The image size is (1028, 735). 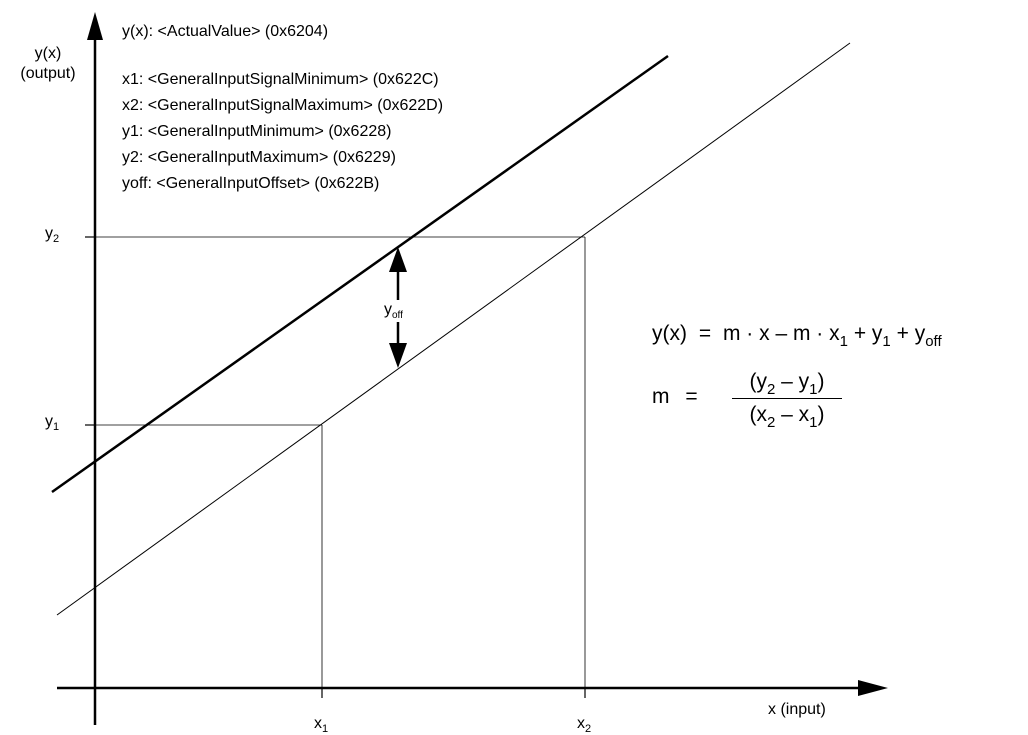 What do you see at coordinates (398, 355) in the screenshot?
I see `offset-arrow-head-down` at bounding box center [398, 355].